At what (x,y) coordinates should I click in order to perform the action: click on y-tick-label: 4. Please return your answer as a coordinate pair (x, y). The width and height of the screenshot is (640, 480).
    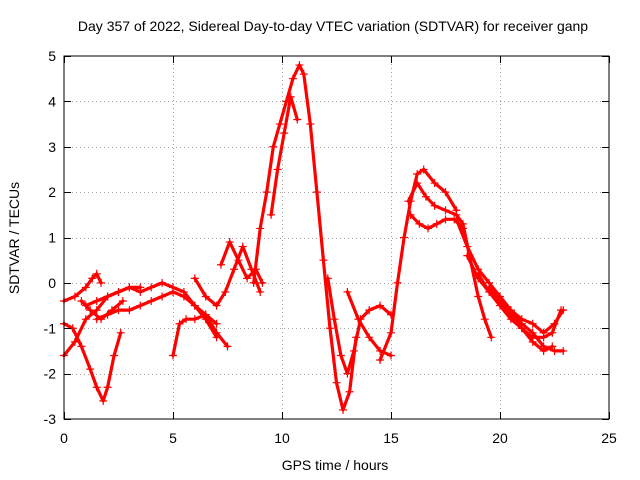
    Looking at the image, I should click on (52, 101).